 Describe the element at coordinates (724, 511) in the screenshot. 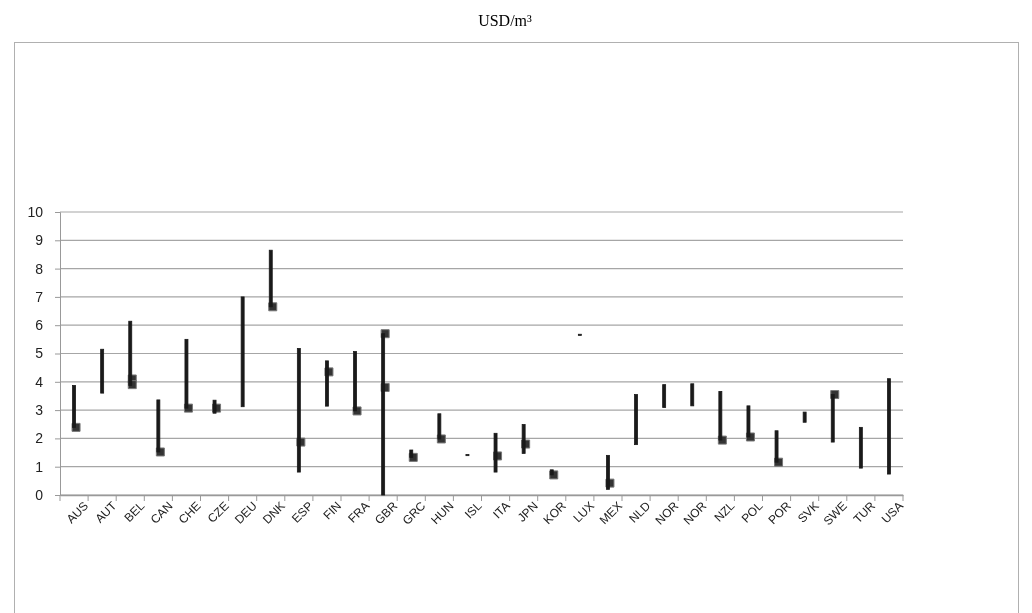

I see `x-tick-label: NZL` at that location.